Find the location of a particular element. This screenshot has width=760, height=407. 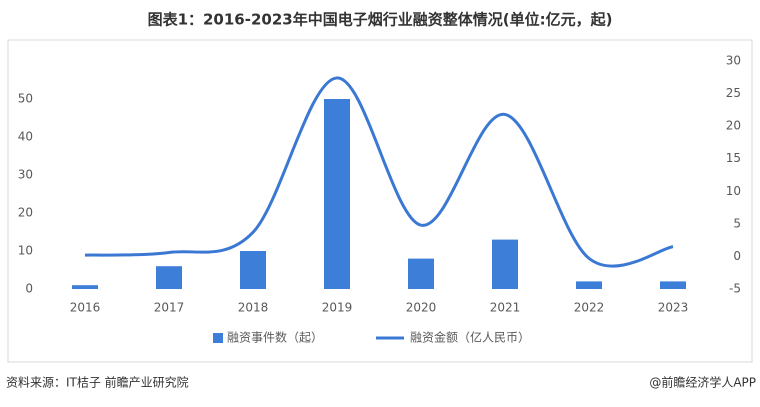

x-tick-label: 2018 is located at coordinates (253, 308).